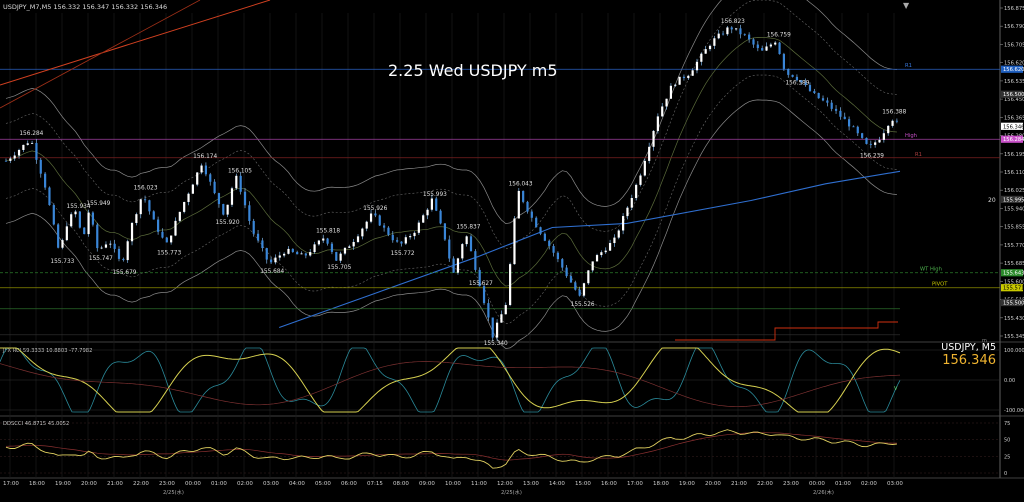 The height and width of the screenshot is (502, 1024). What do you see at coordinates (272, 272) in the screenshot?
I see `price-label: 155.684` at bounding box center [272, 272].